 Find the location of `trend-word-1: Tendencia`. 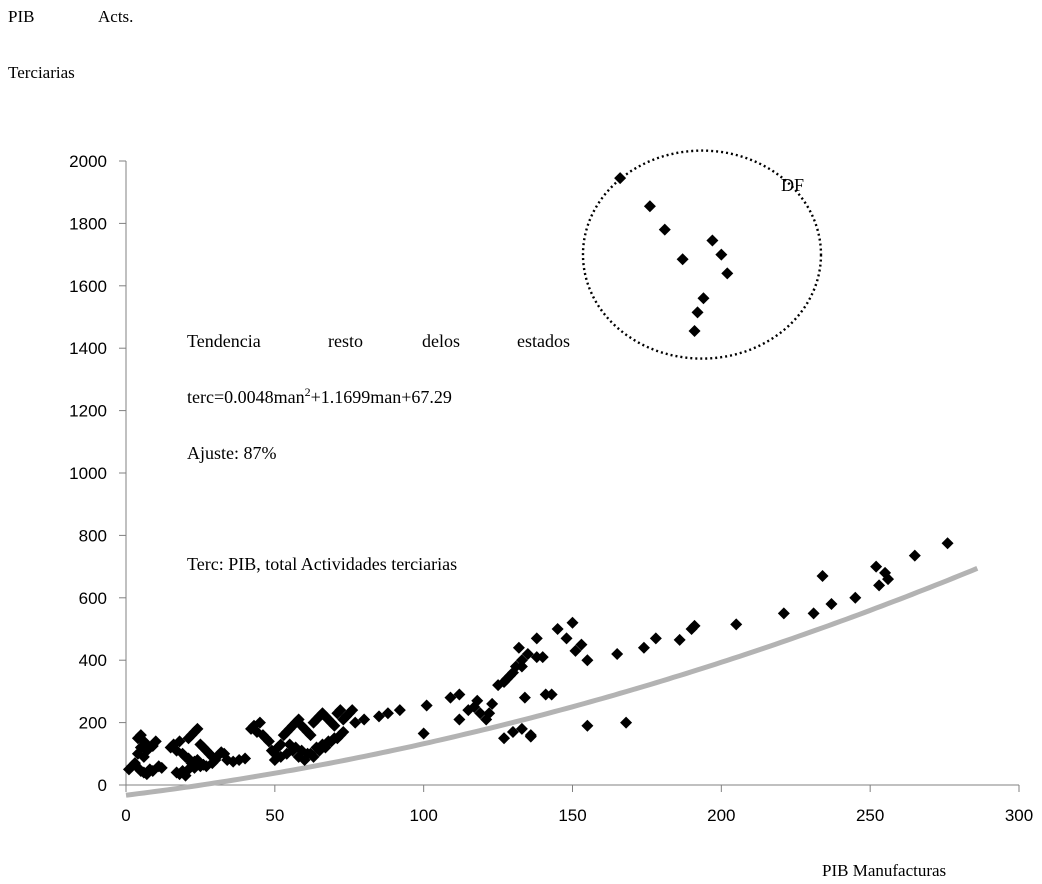

trend-word-1: Tendencia is located at coordinates (224, 341).